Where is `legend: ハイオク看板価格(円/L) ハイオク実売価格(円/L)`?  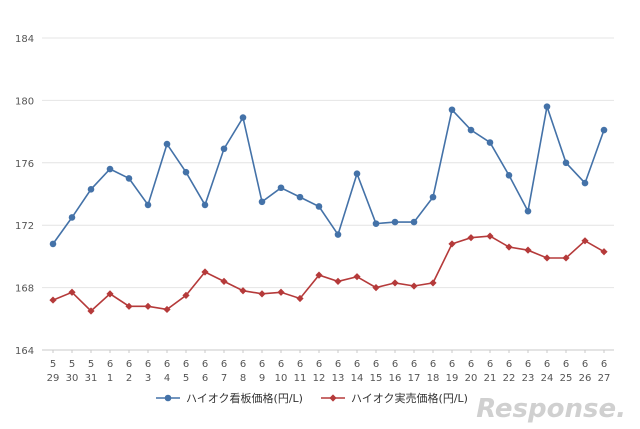
legend: ハイオク看板価格(円/L) ハイオク実売価格(円/L) is located at coordinates (312, 398).